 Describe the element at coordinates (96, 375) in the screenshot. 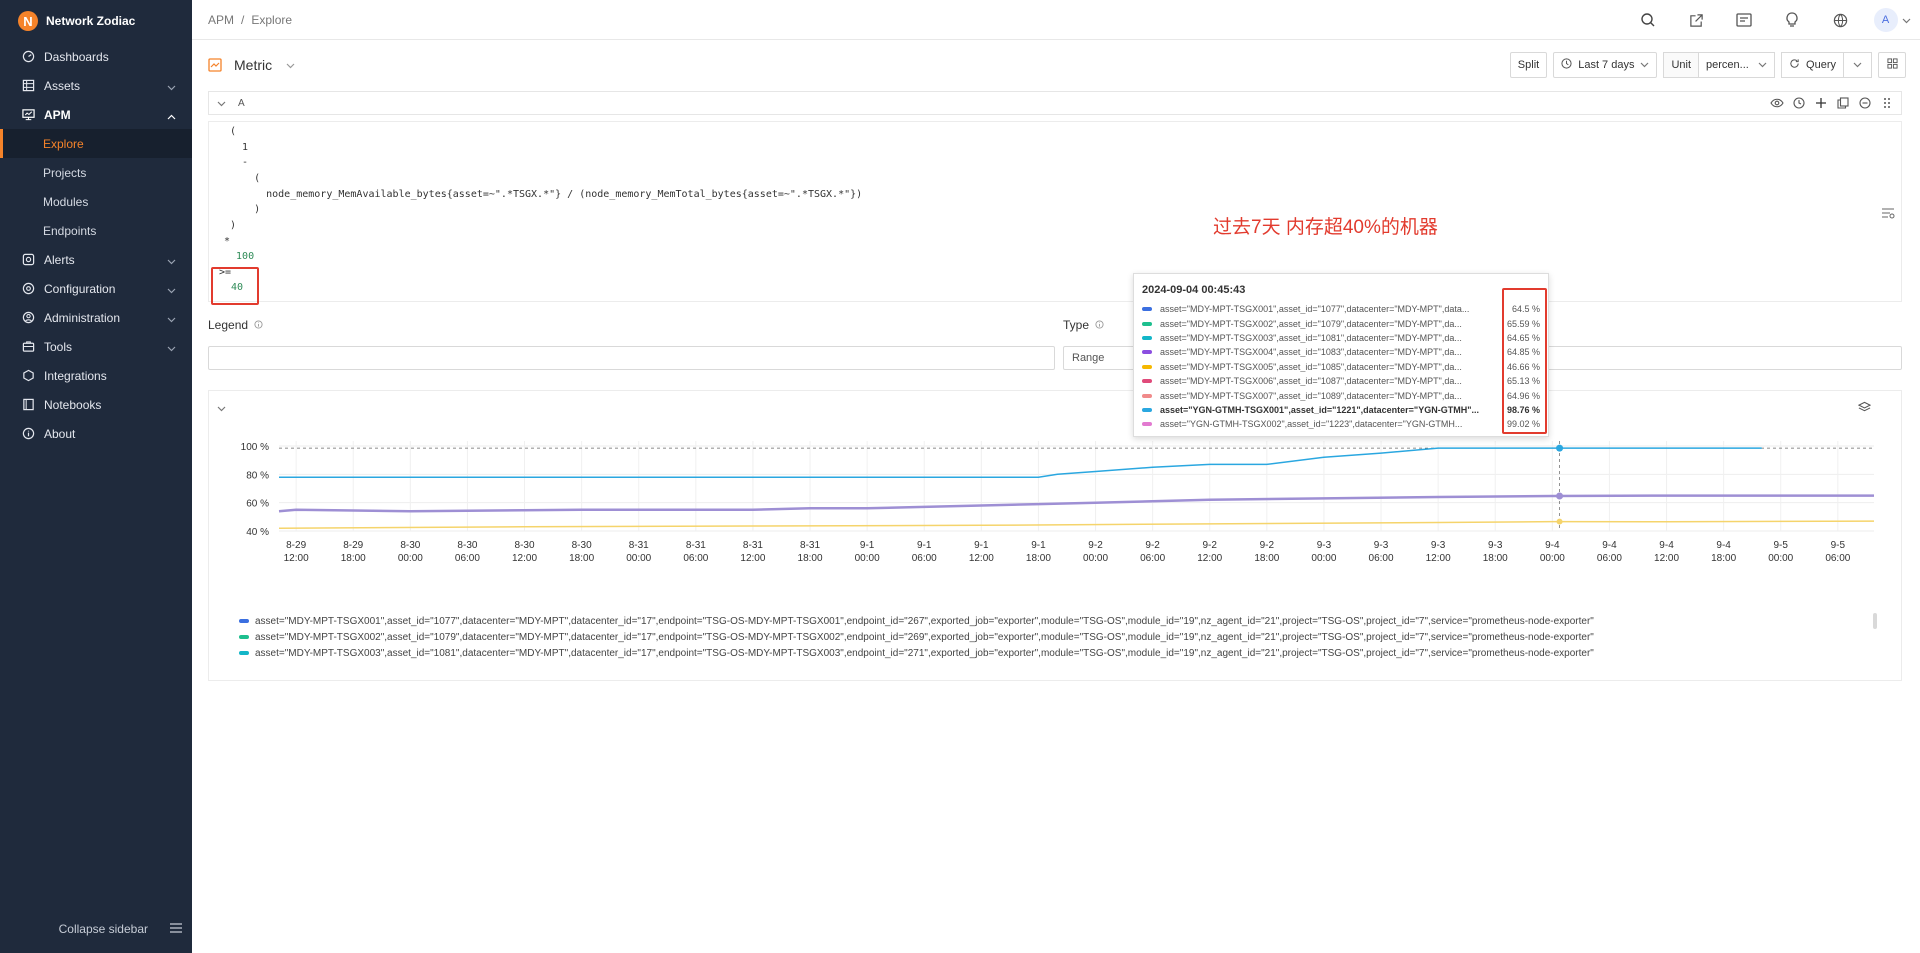

I see `sidebar-item-integrations: Integrations` at that location.